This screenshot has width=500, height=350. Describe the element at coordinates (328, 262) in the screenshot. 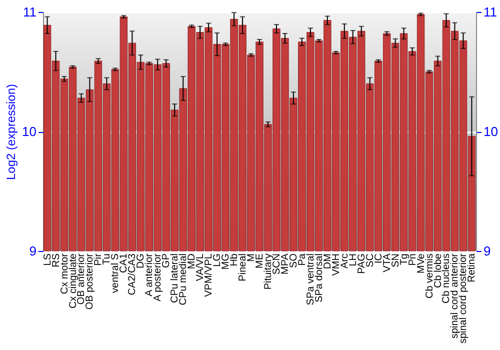

I see `x-tick-label: DM` at that location.